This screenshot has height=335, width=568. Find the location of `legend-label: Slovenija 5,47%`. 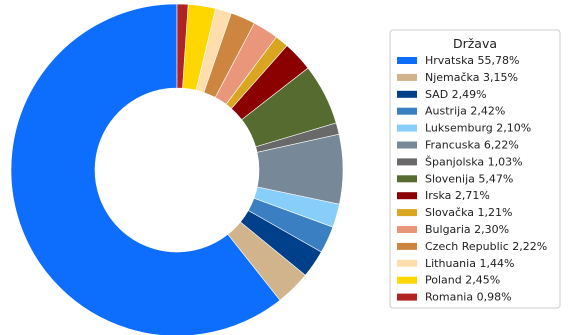

legend-label: Slovenija 5,47% is located at coordinates (469, 178).